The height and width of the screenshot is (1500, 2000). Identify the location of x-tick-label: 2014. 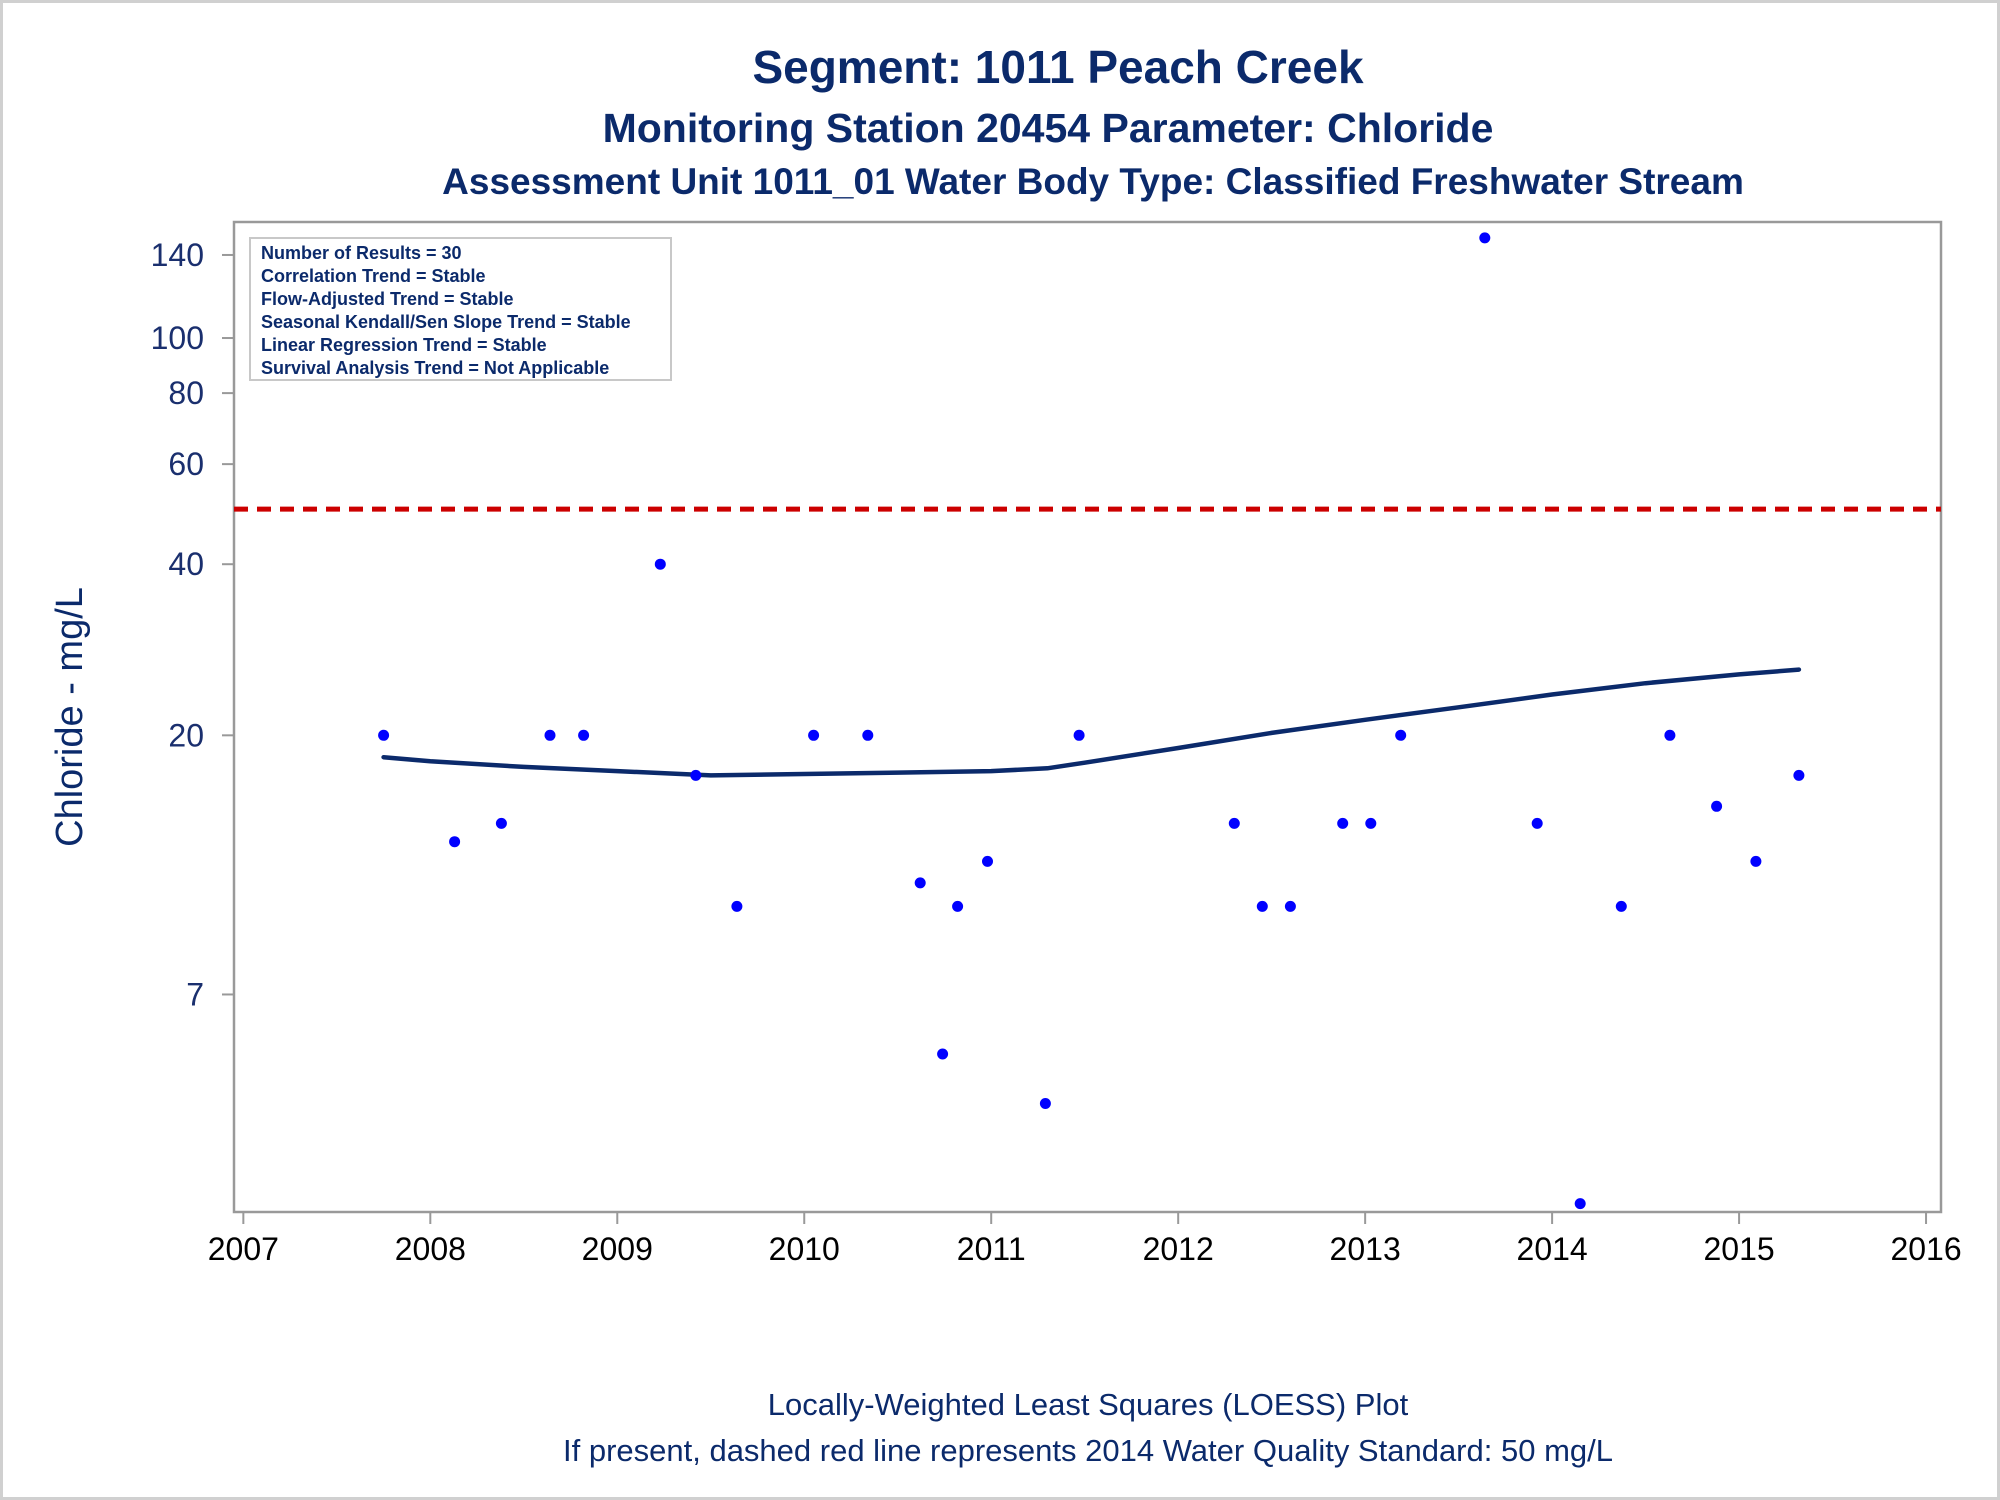
(1552, 1249).